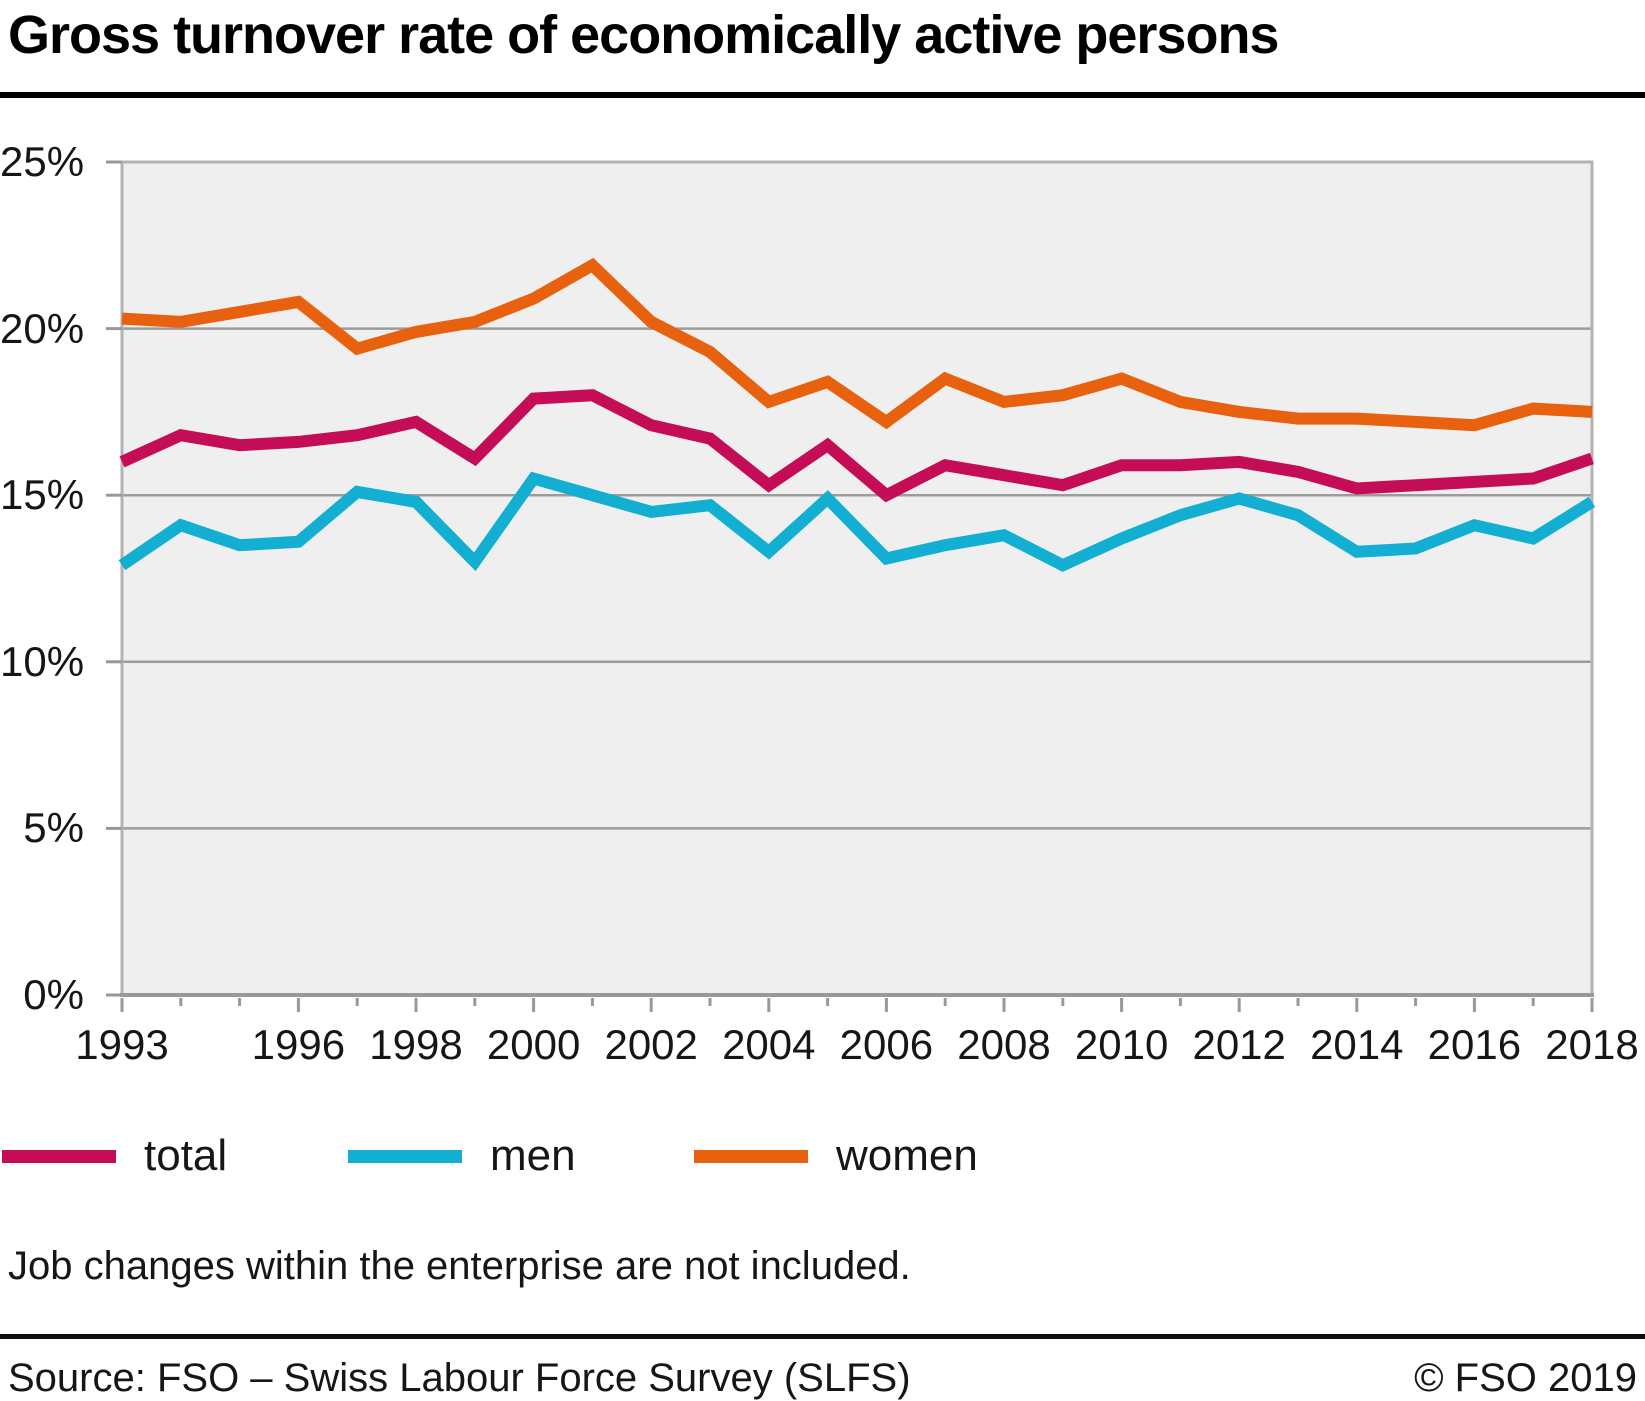 The image size is (1645, 1401). Describe the element at coordinates (53, 828) in the screenshot. I see `y-axis-label: 5%` at that location.